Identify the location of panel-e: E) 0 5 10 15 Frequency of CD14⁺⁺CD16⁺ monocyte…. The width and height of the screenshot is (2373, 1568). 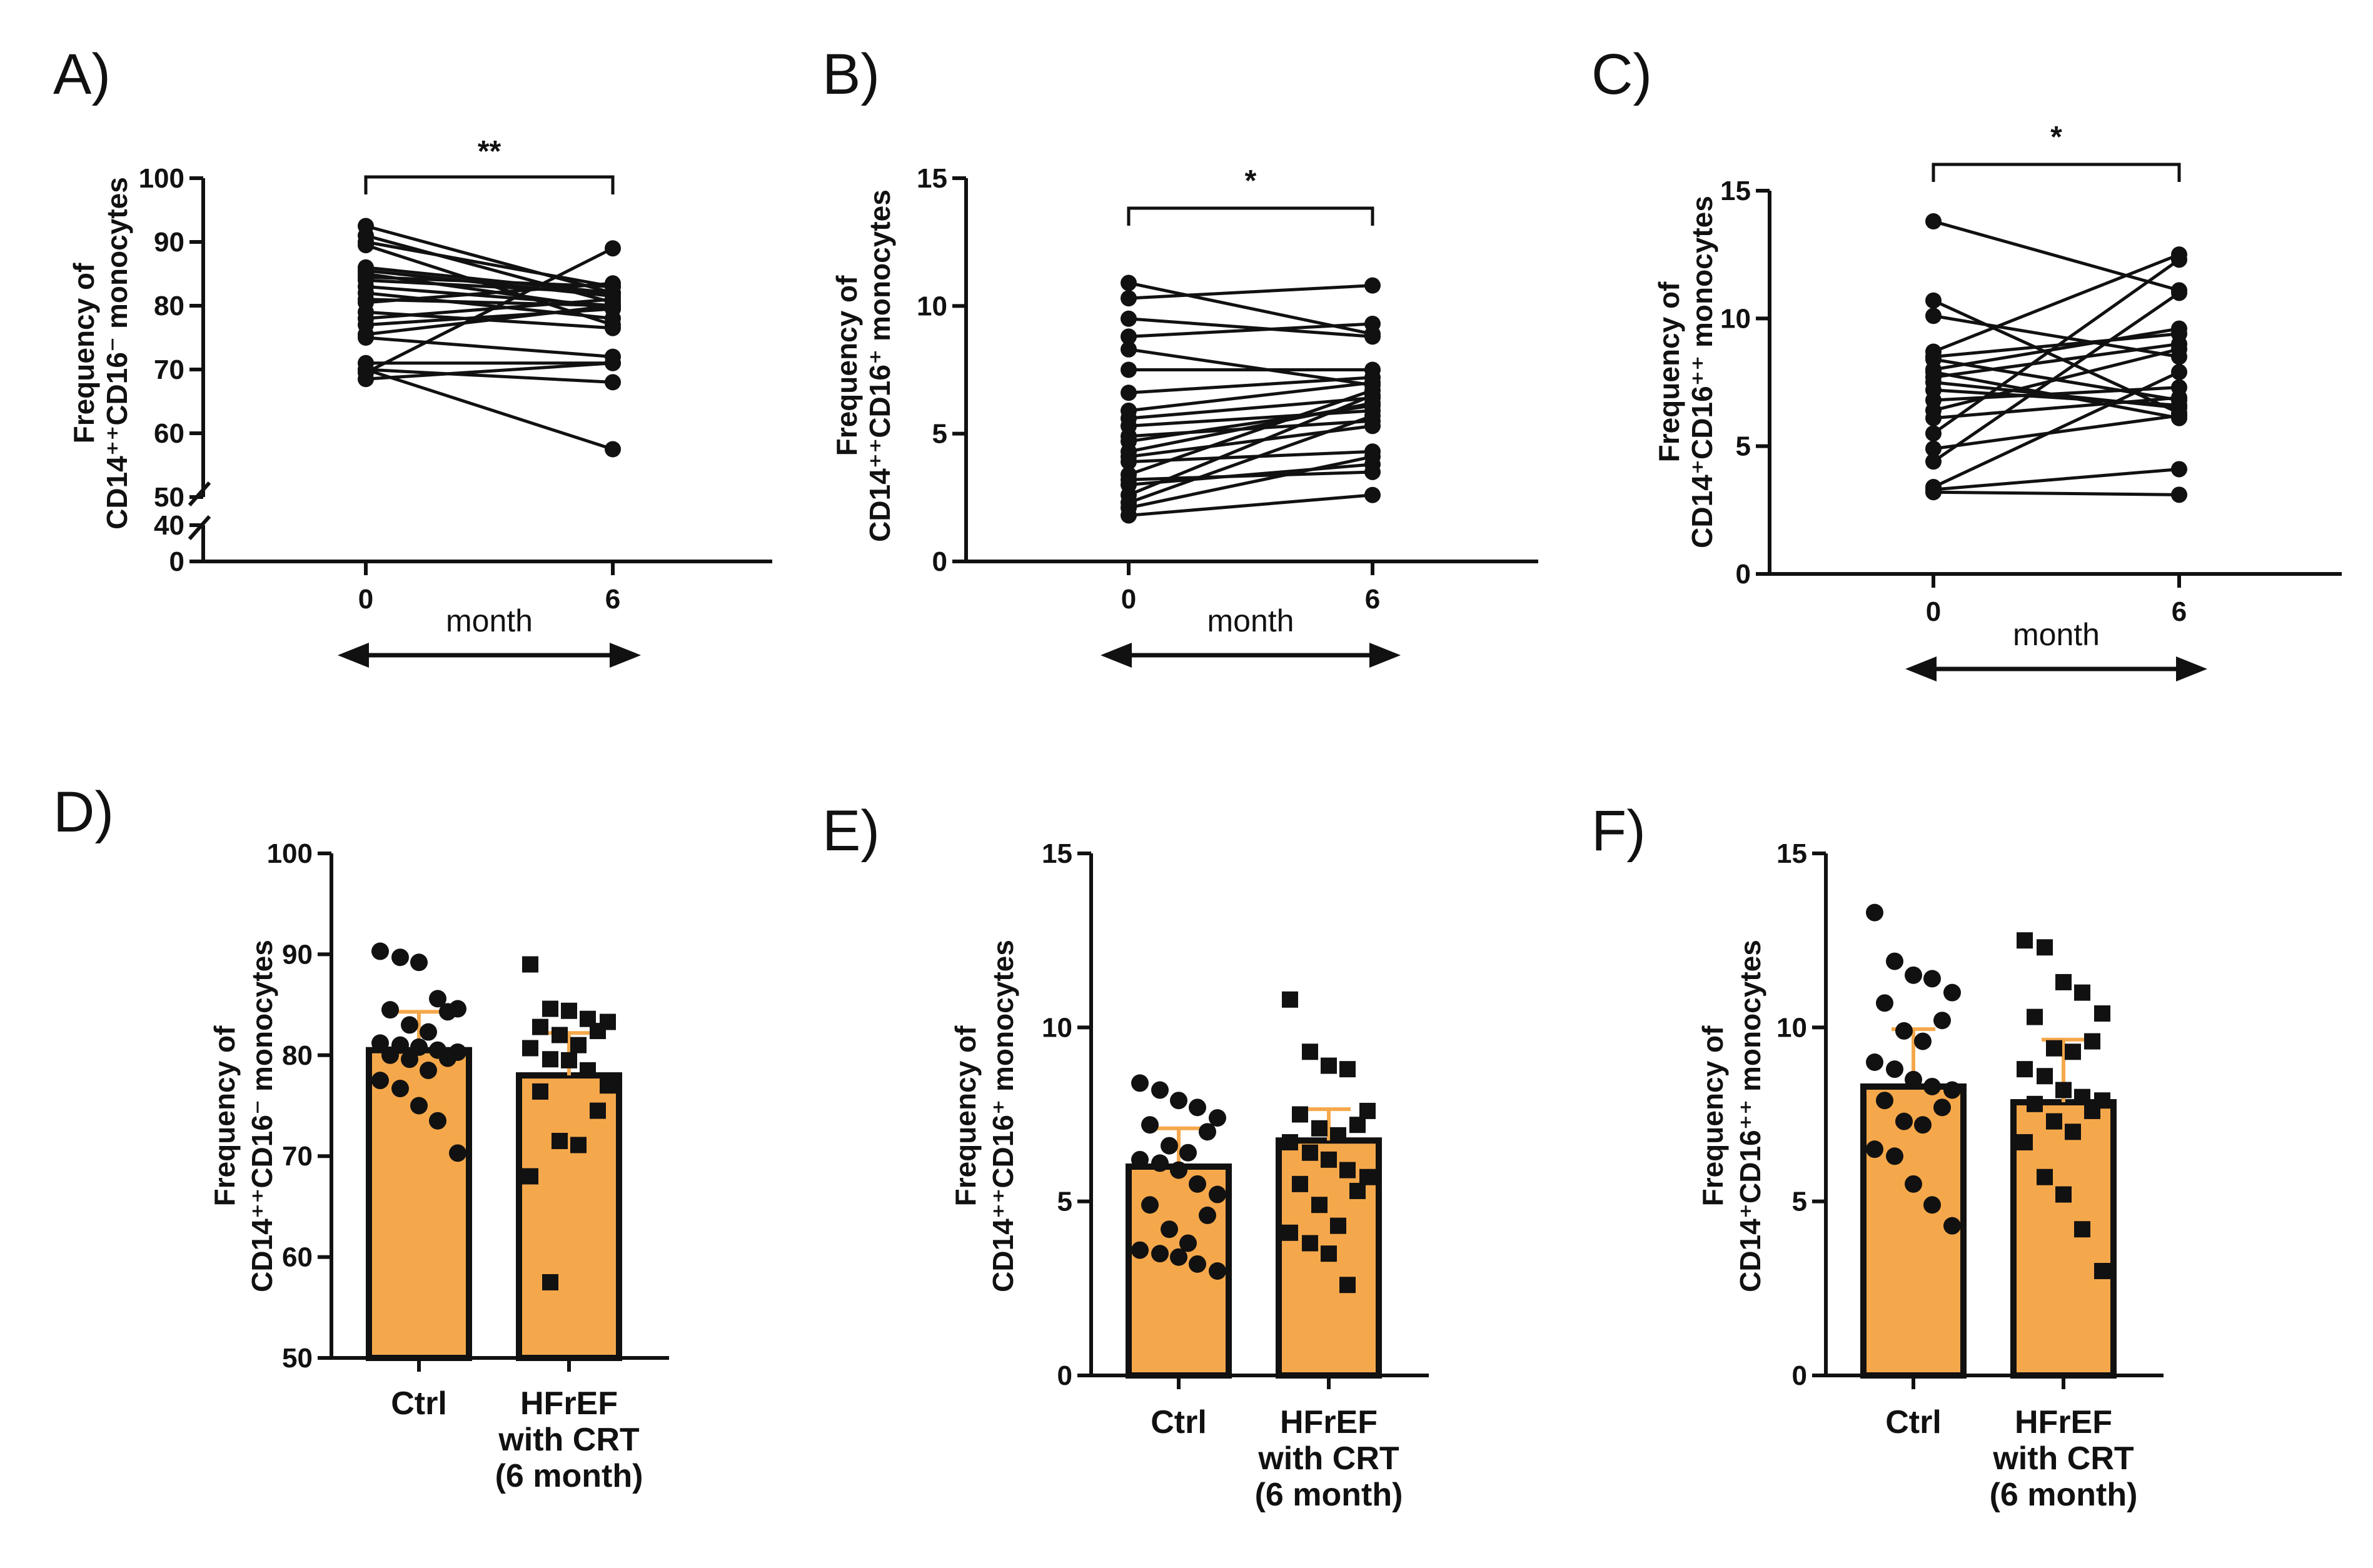
(1125, 1156).